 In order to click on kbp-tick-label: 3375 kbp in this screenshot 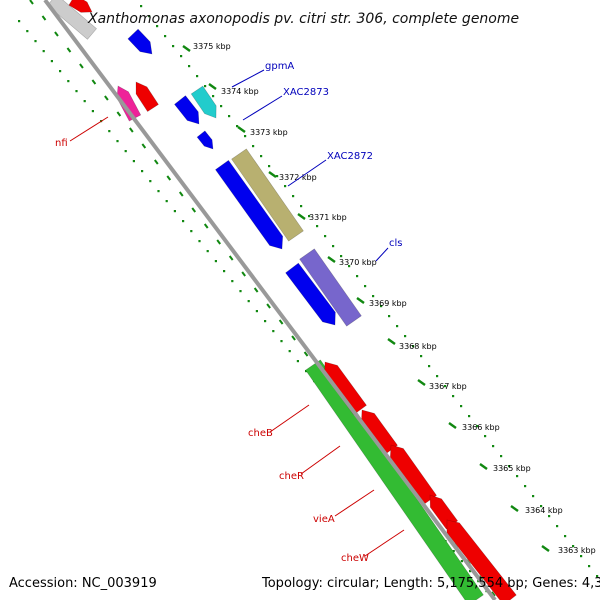, I will do `click(212, 46)`.